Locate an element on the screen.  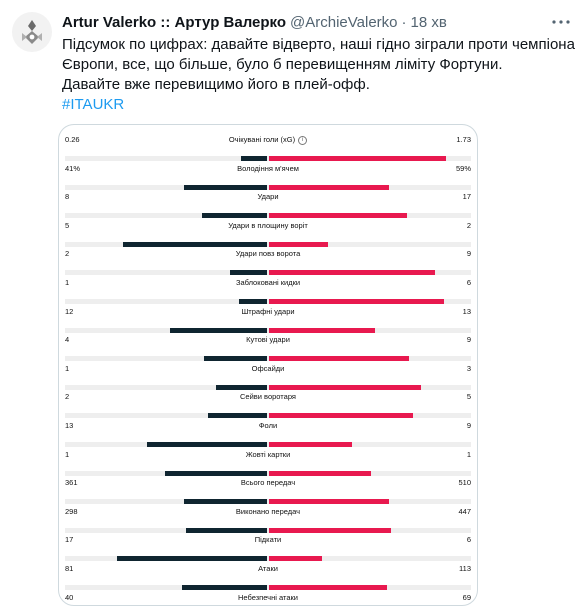
stat-left-value: 17 is located at coordinates (69, 540).